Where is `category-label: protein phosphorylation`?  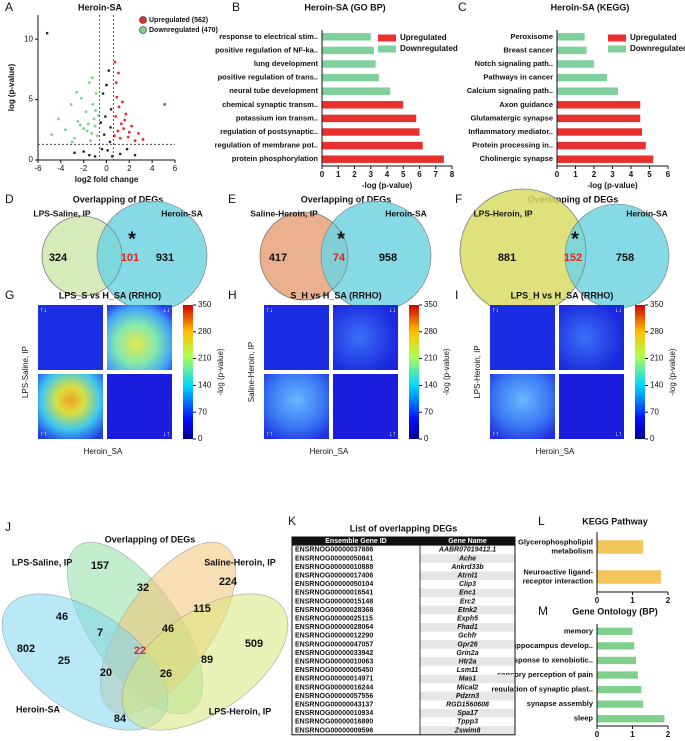
category-label: protein phosphorylation is located at coordinates (275, 158).